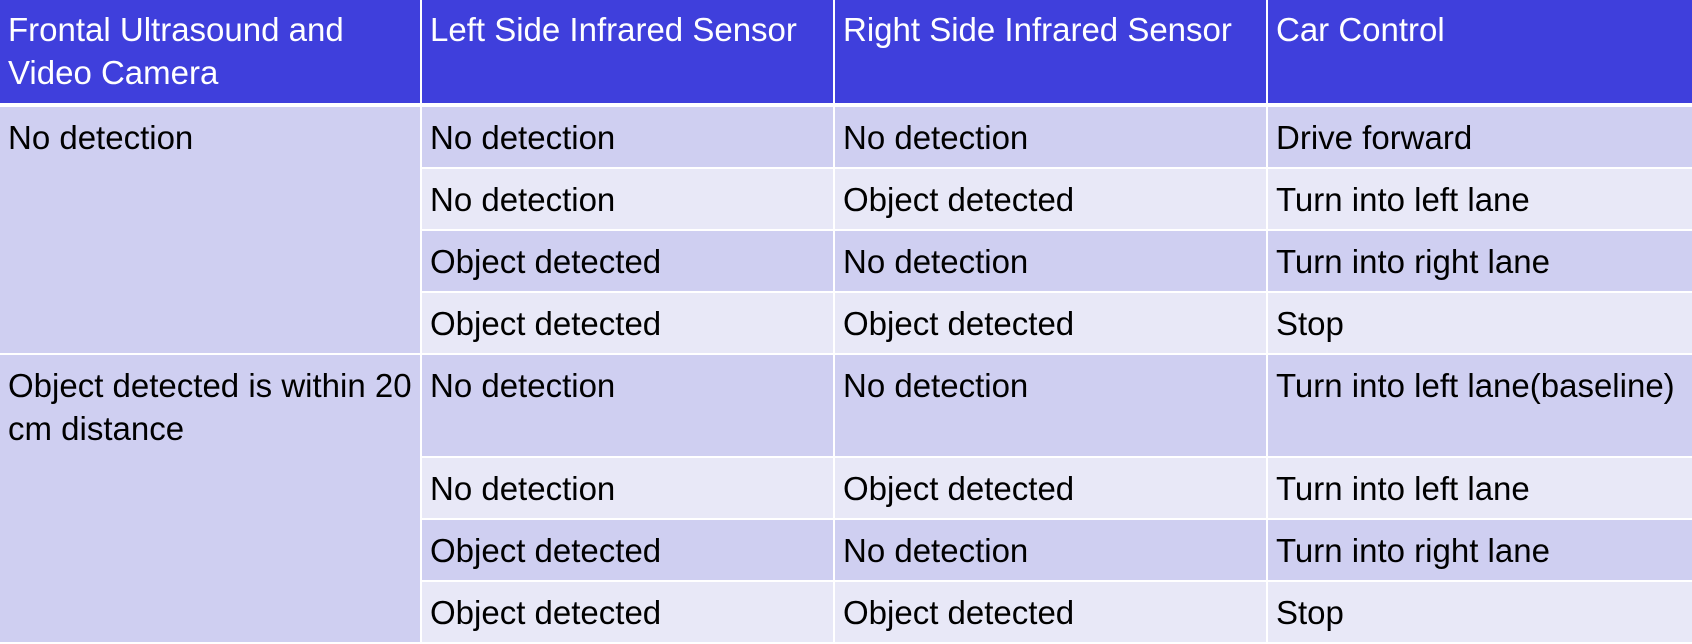 The height and width of the screenshot is (644, 1692). Describe the element at coordinates (1479, 406) in the screenshot. I see `car-control-cell: Turn into left lane(baseline)` at that location.